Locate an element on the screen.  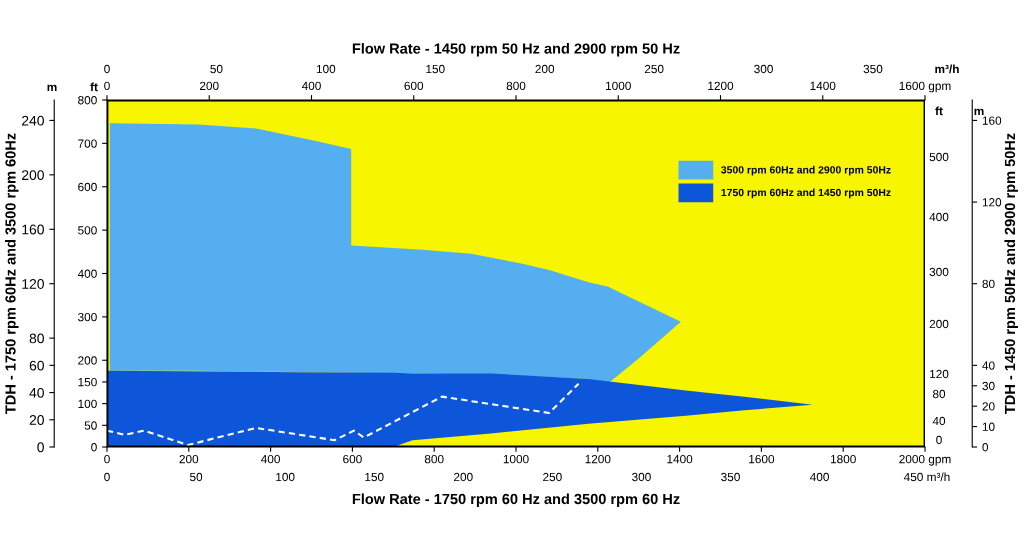
text: m³/h is located at coordinates (947, 69).